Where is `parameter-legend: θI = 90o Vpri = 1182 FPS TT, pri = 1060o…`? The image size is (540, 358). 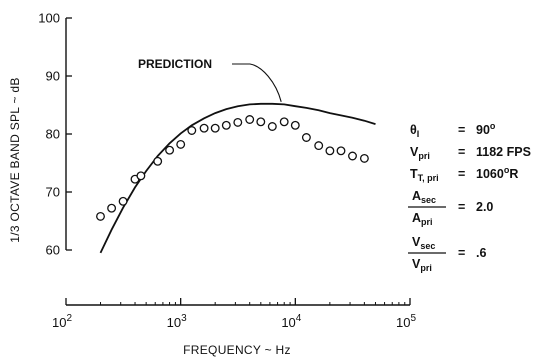 parameter-legend: θI = 90o Vpri = 1182 FPS TT, pri = 1060o… is located at coordinates (469, 197).